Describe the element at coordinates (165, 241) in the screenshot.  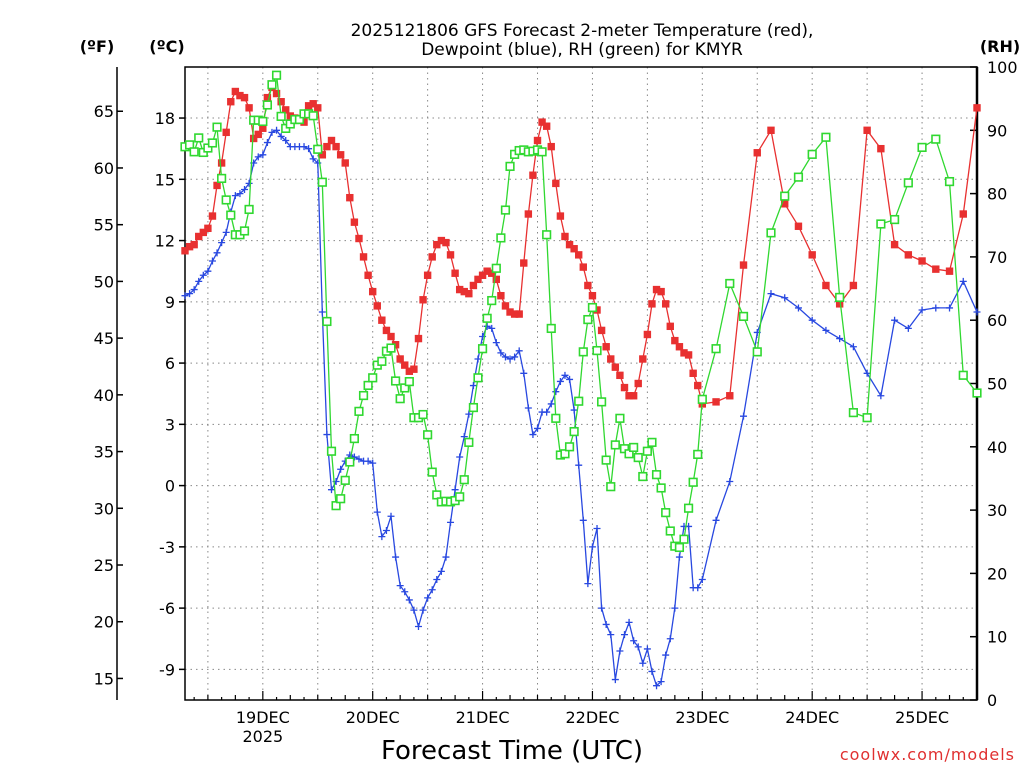
I see `c-tick-label: 12` at that location.